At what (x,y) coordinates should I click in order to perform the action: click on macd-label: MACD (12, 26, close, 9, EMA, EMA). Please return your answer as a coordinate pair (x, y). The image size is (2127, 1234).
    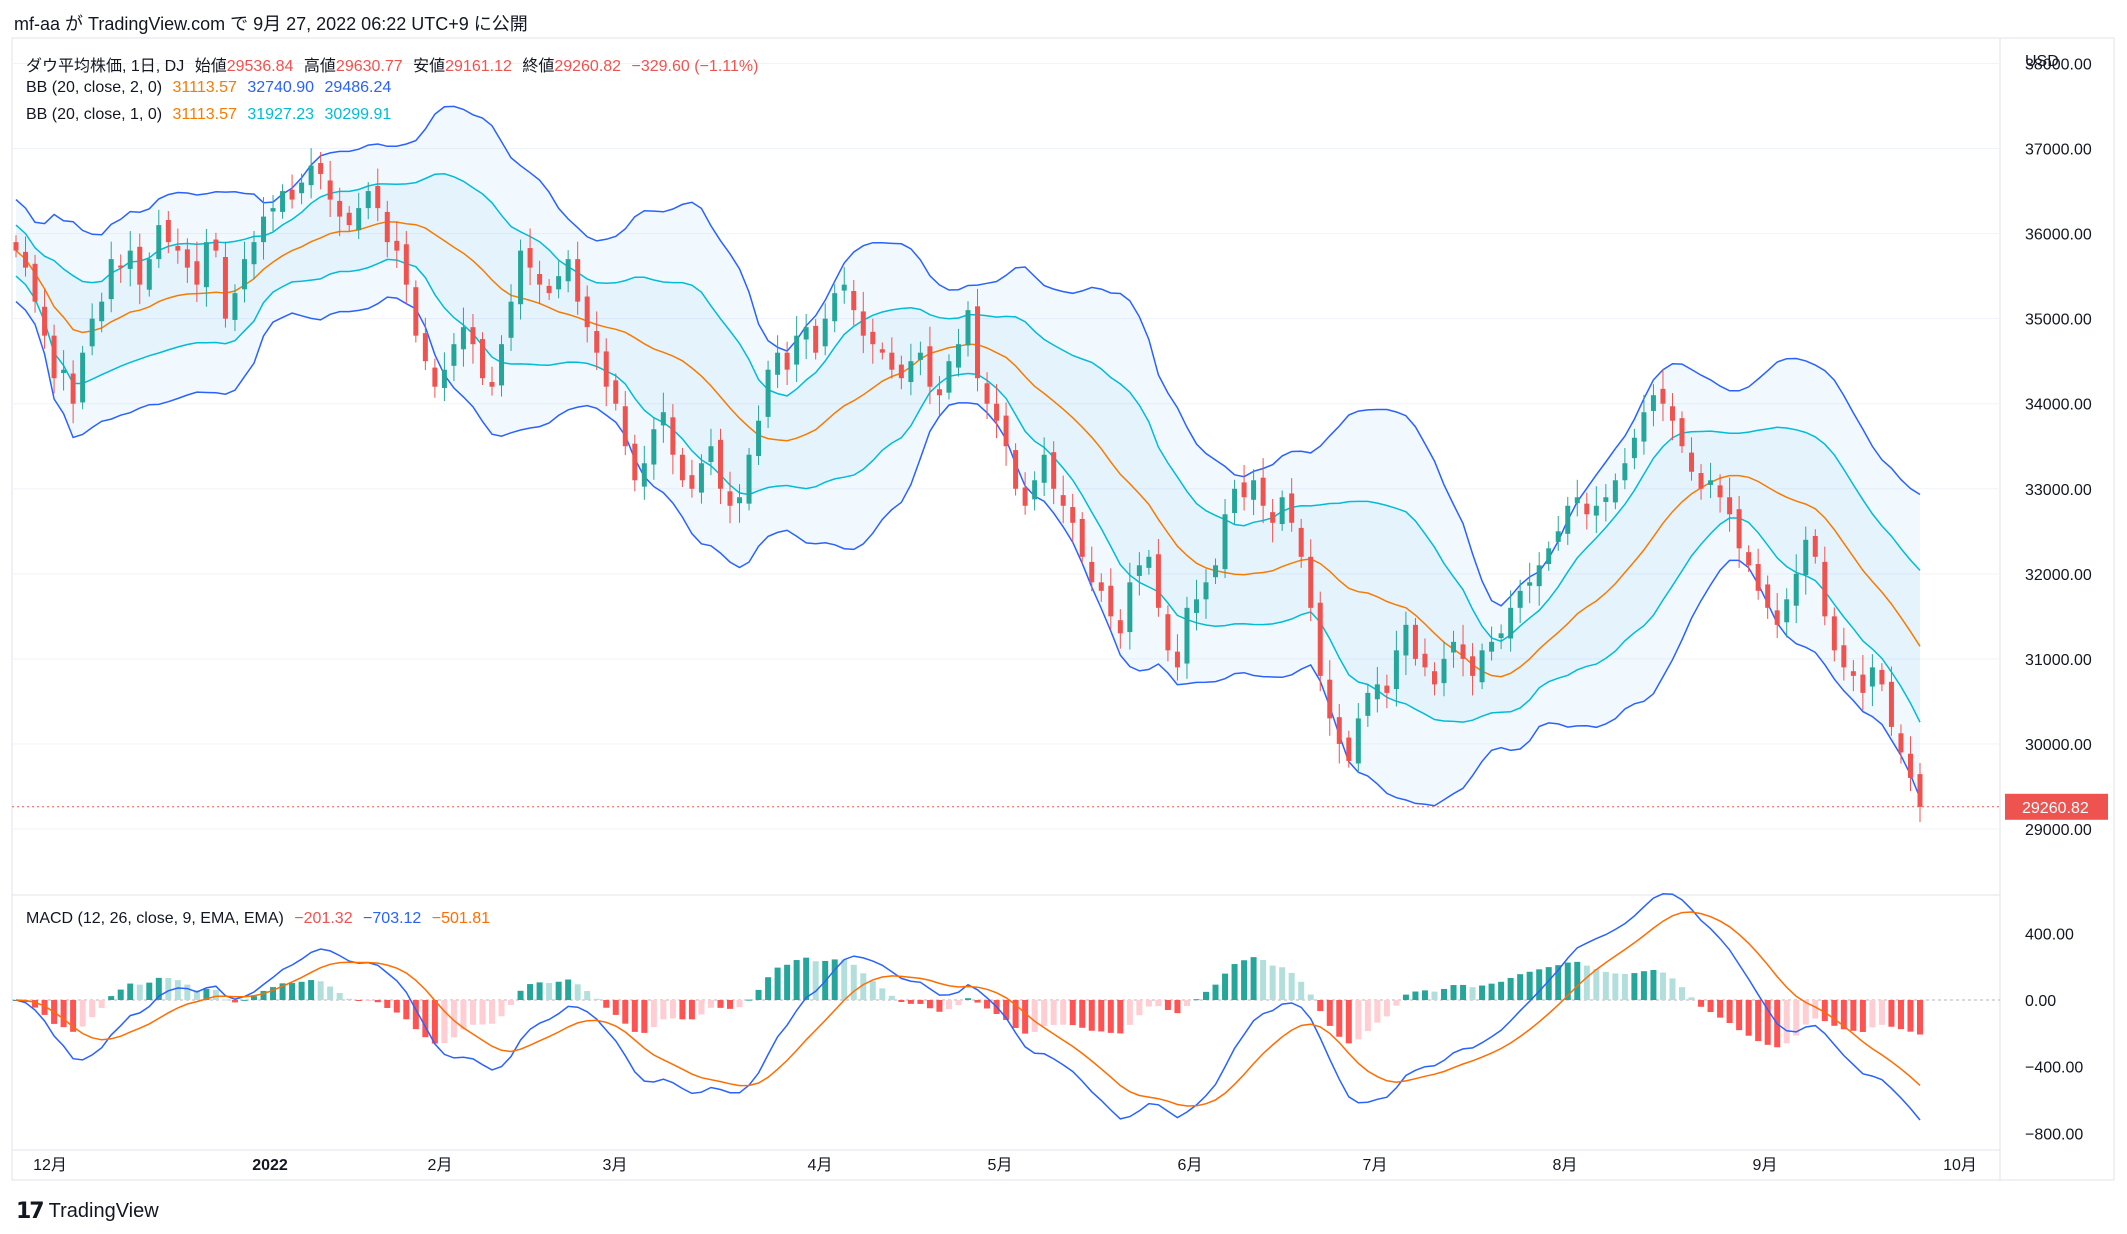
    Looking at the image, I should click on (155, 918).